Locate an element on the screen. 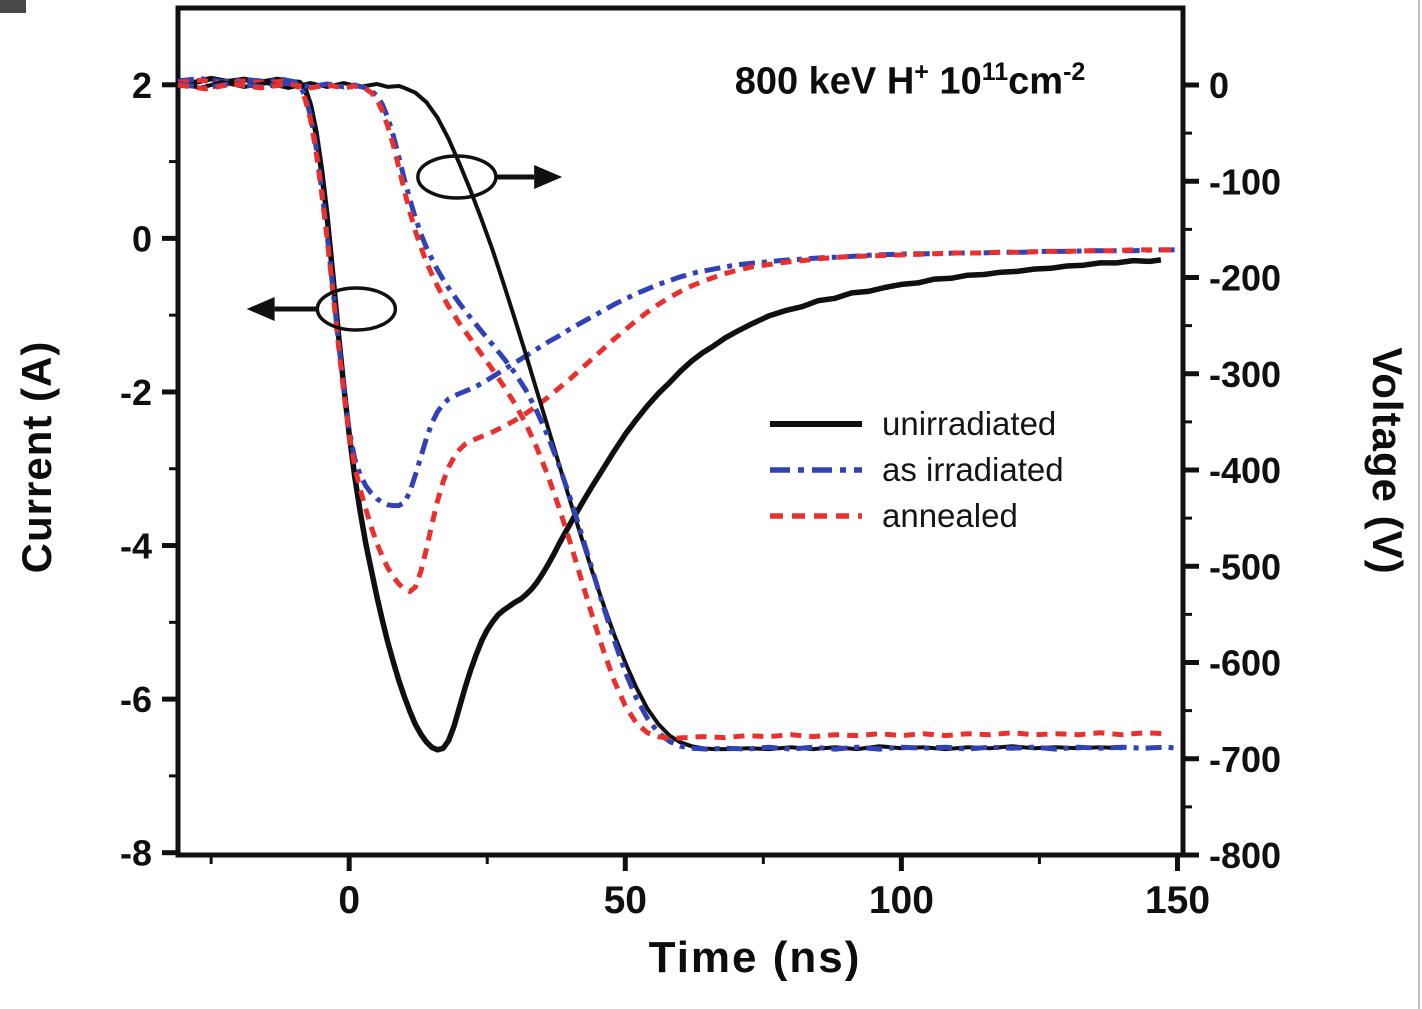 This screenshot has width=1422, height=1009. y-right-axis-title: Voltage (V) is located at coordinates (1387, 461).